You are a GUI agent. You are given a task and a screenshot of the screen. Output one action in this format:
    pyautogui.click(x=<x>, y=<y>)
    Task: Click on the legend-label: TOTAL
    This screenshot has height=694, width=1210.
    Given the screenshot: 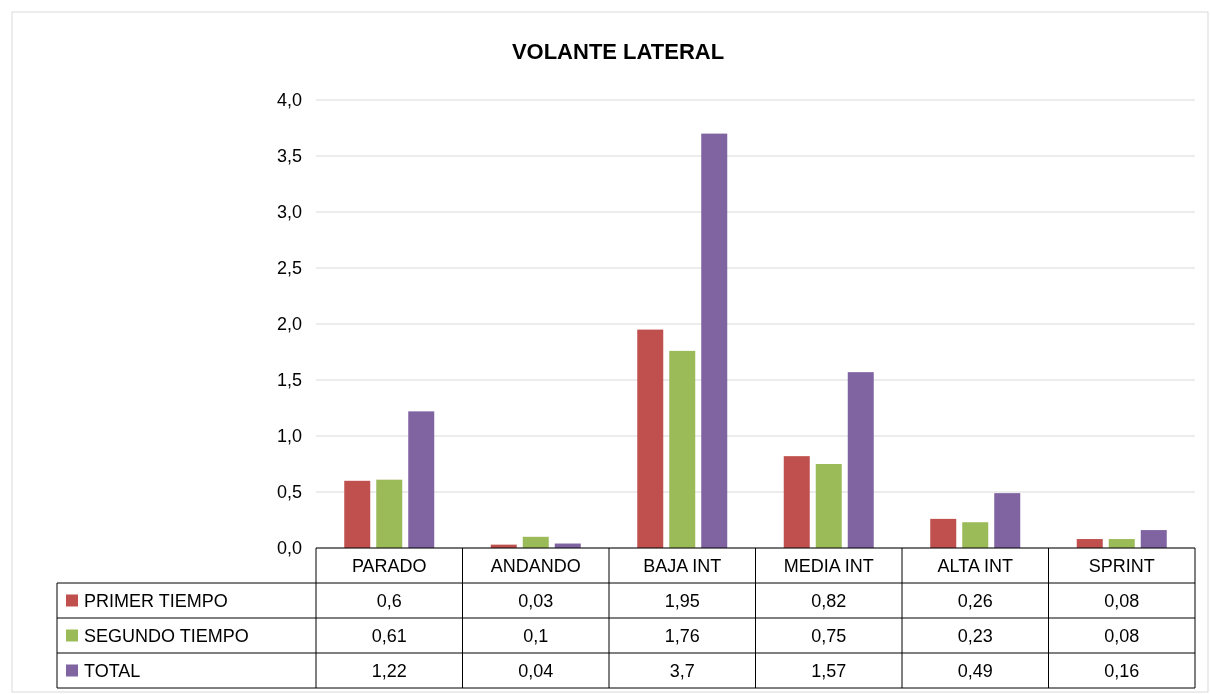 What is the action you would take?
    pyautogui.click(x=112, y=670)
    